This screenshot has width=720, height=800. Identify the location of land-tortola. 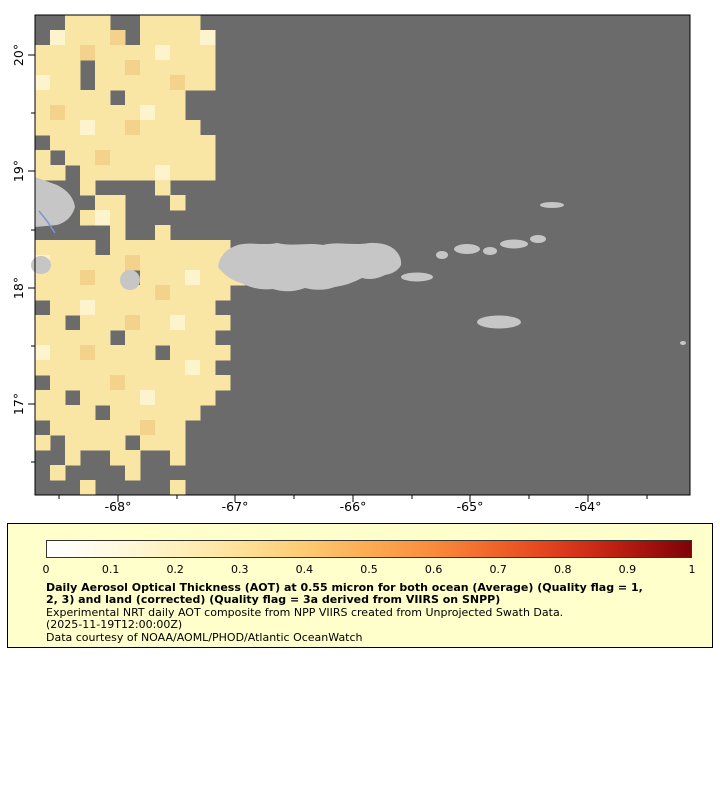
(514, 244).